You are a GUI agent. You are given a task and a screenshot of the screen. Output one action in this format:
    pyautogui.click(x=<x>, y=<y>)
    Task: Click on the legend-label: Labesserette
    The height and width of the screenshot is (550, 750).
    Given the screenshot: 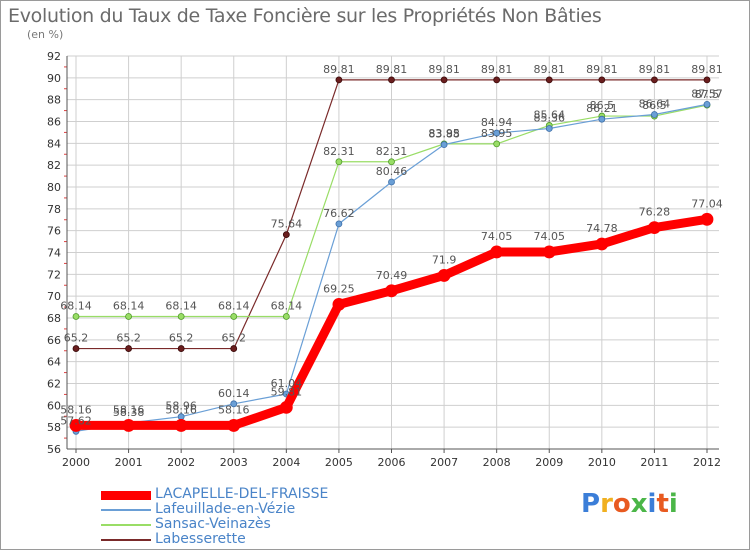 What is the action you would take?
    pyautogui.click(x=200, y=539)
    